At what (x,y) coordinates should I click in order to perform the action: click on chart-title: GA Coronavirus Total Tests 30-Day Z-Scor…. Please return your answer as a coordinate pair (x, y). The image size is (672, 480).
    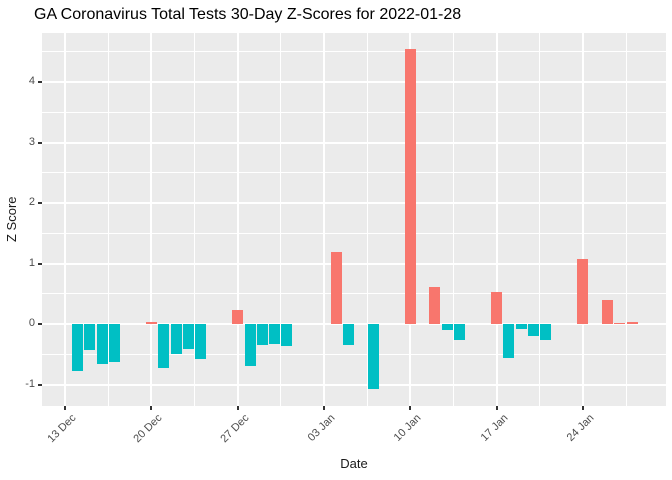
    Looking at the image, I should click on (248, 14).